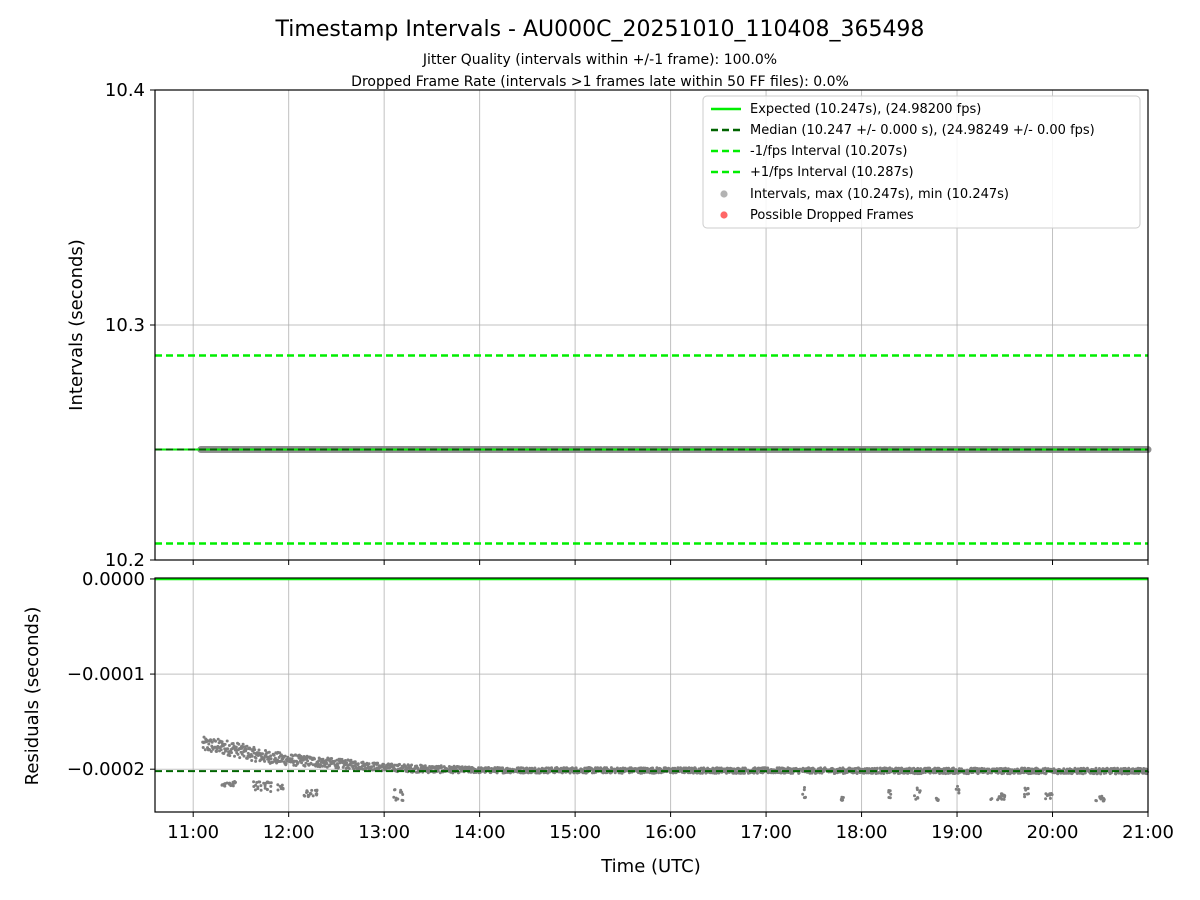  Describe the element at coordinates (106, 769) in the screenshot. I see `bottom-y-tick-label: −0.0002` at that location.